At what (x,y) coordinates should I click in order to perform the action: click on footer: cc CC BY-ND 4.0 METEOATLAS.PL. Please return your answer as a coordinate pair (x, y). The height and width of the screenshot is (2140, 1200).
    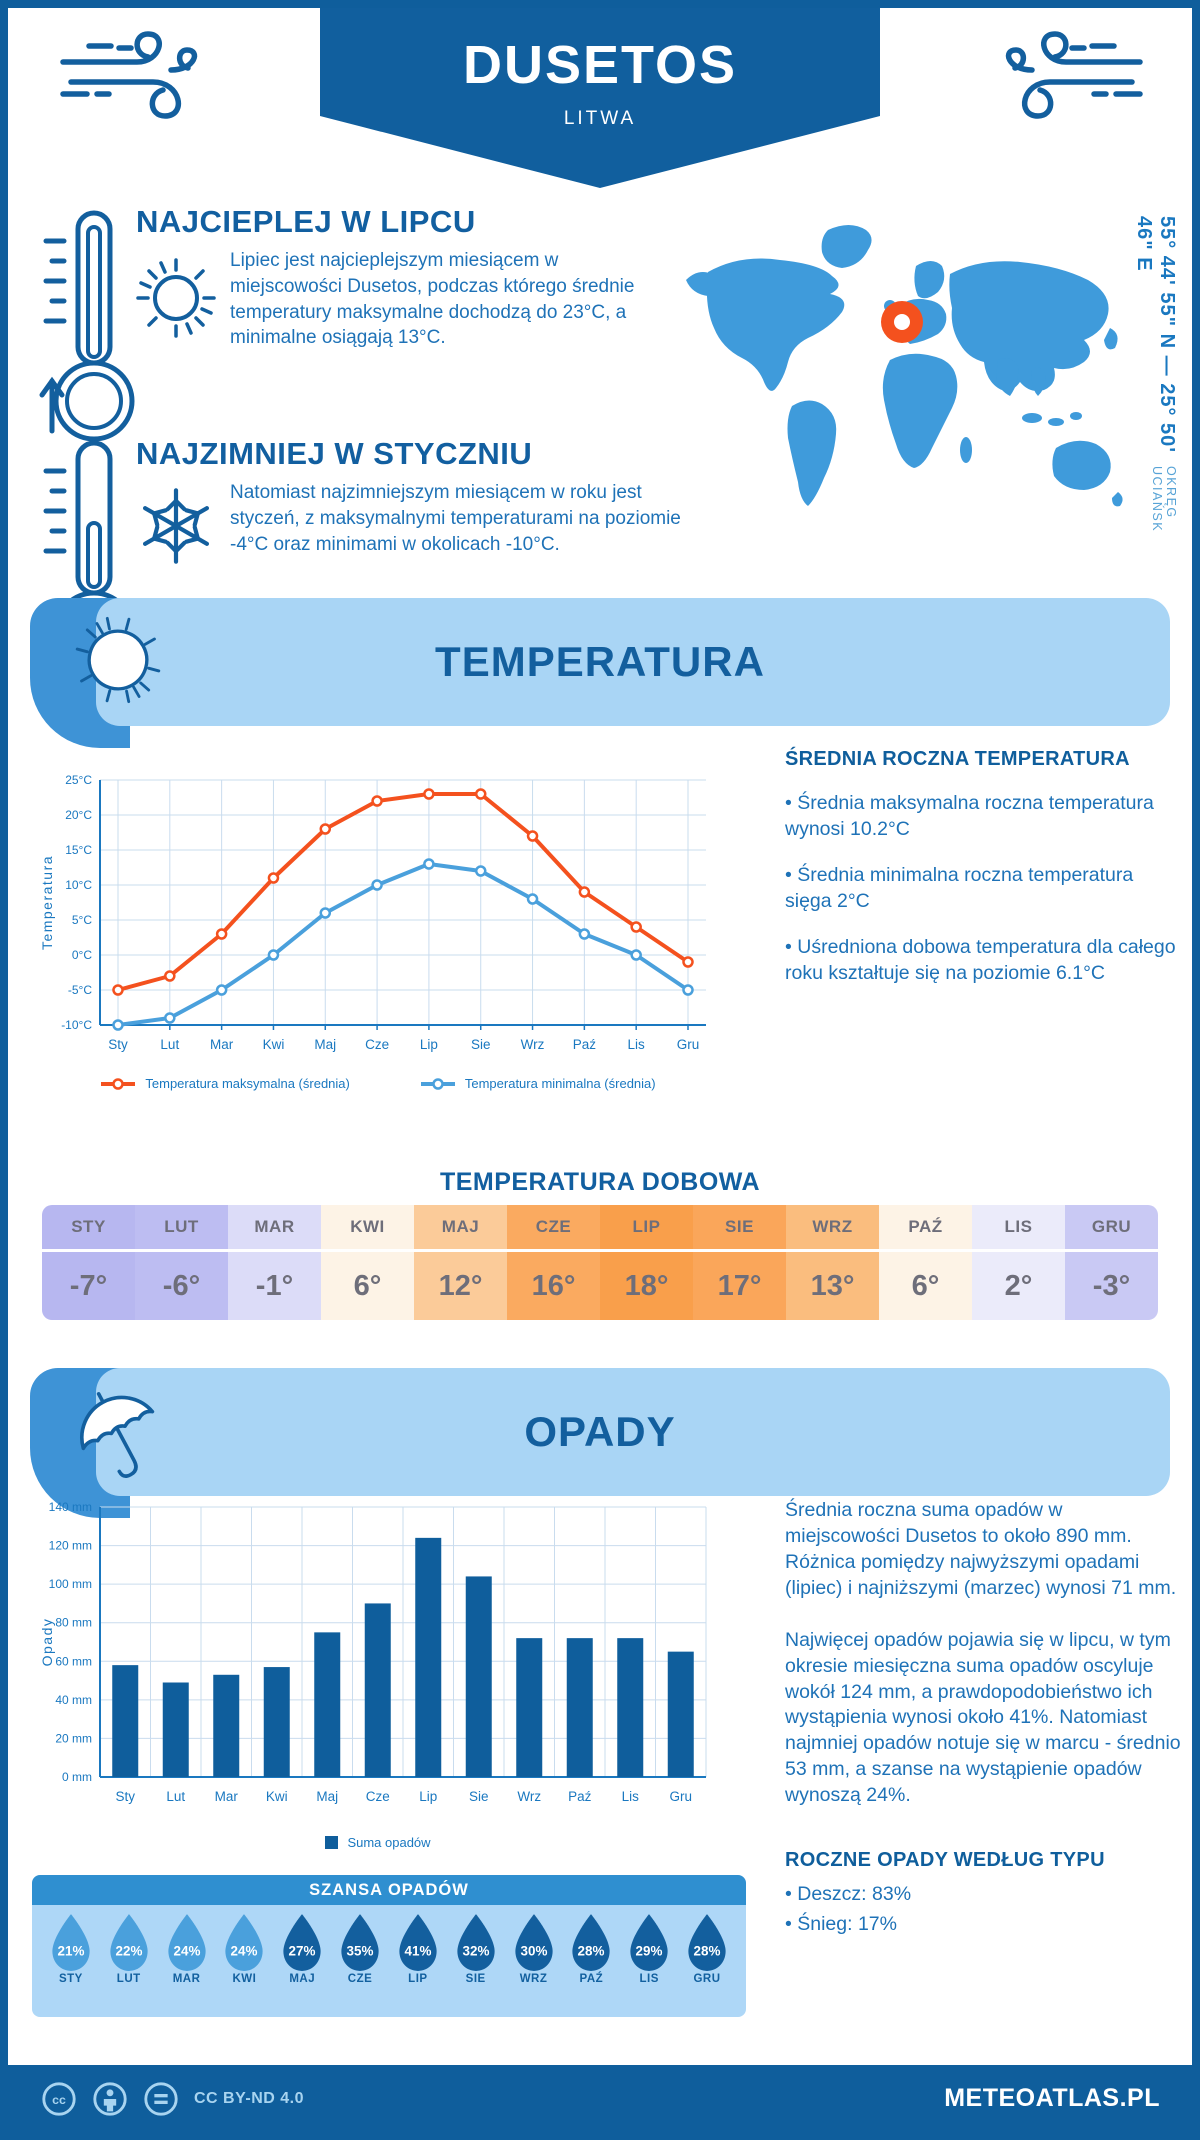
    Looking at the image, I should click on (600, 2098).